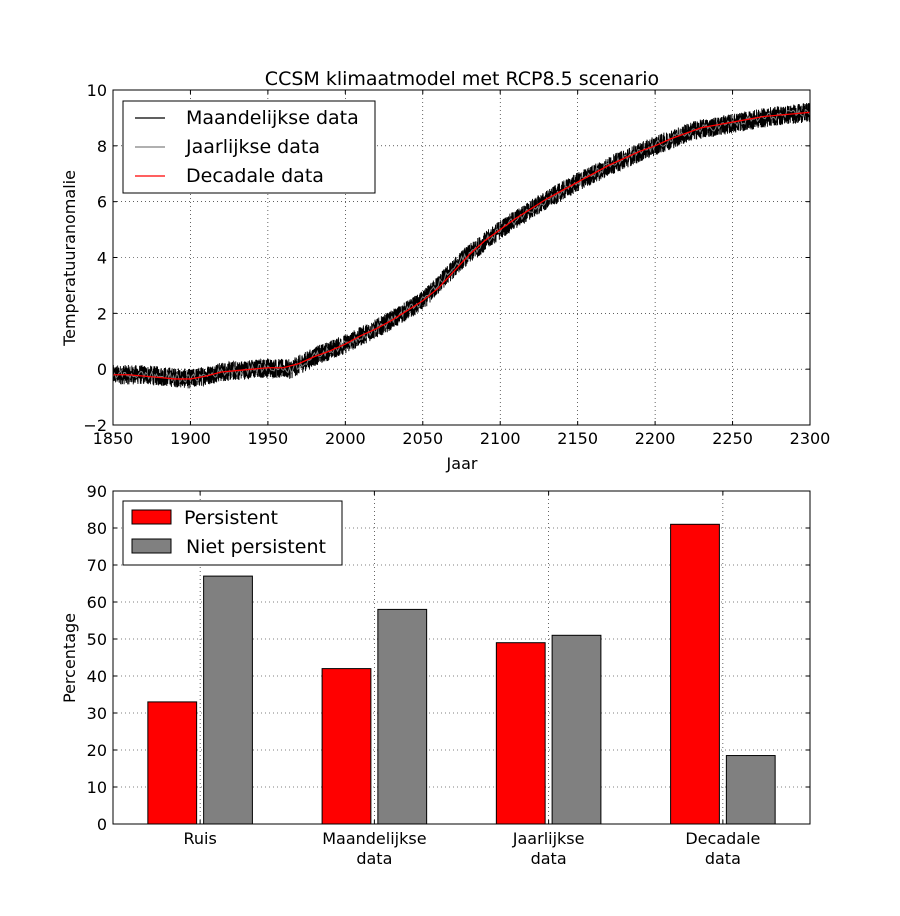  I want to click on top-x-tick-label: 2100, so click(500, 438).